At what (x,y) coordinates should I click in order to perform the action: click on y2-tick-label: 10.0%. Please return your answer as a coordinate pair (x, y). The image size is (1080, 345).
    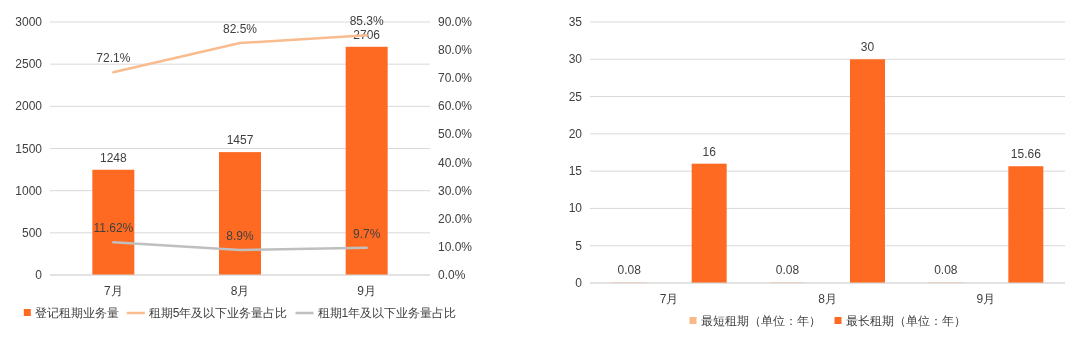
    Looking at the image, I should click on (455, 246).